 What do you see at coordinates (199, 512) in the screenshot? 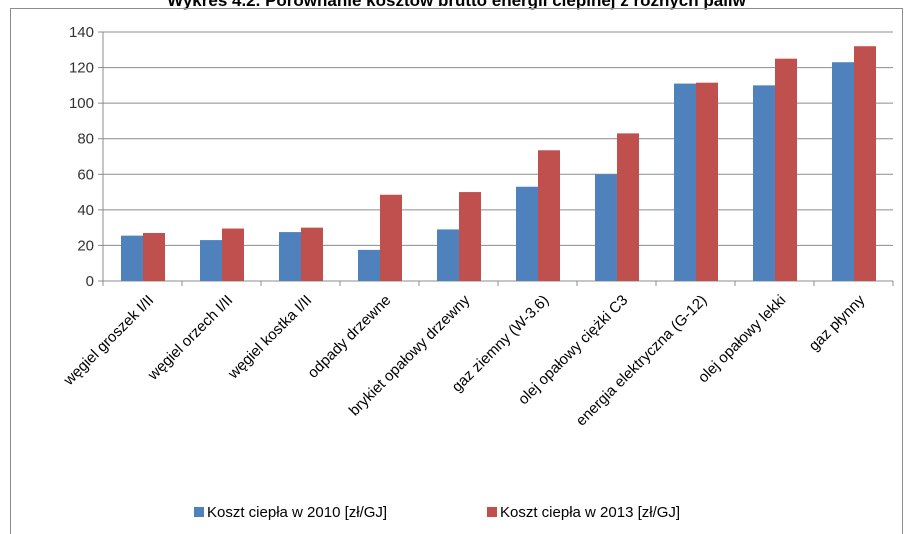
I see `legend-swatch-2010` at bounding box center [199, 512].